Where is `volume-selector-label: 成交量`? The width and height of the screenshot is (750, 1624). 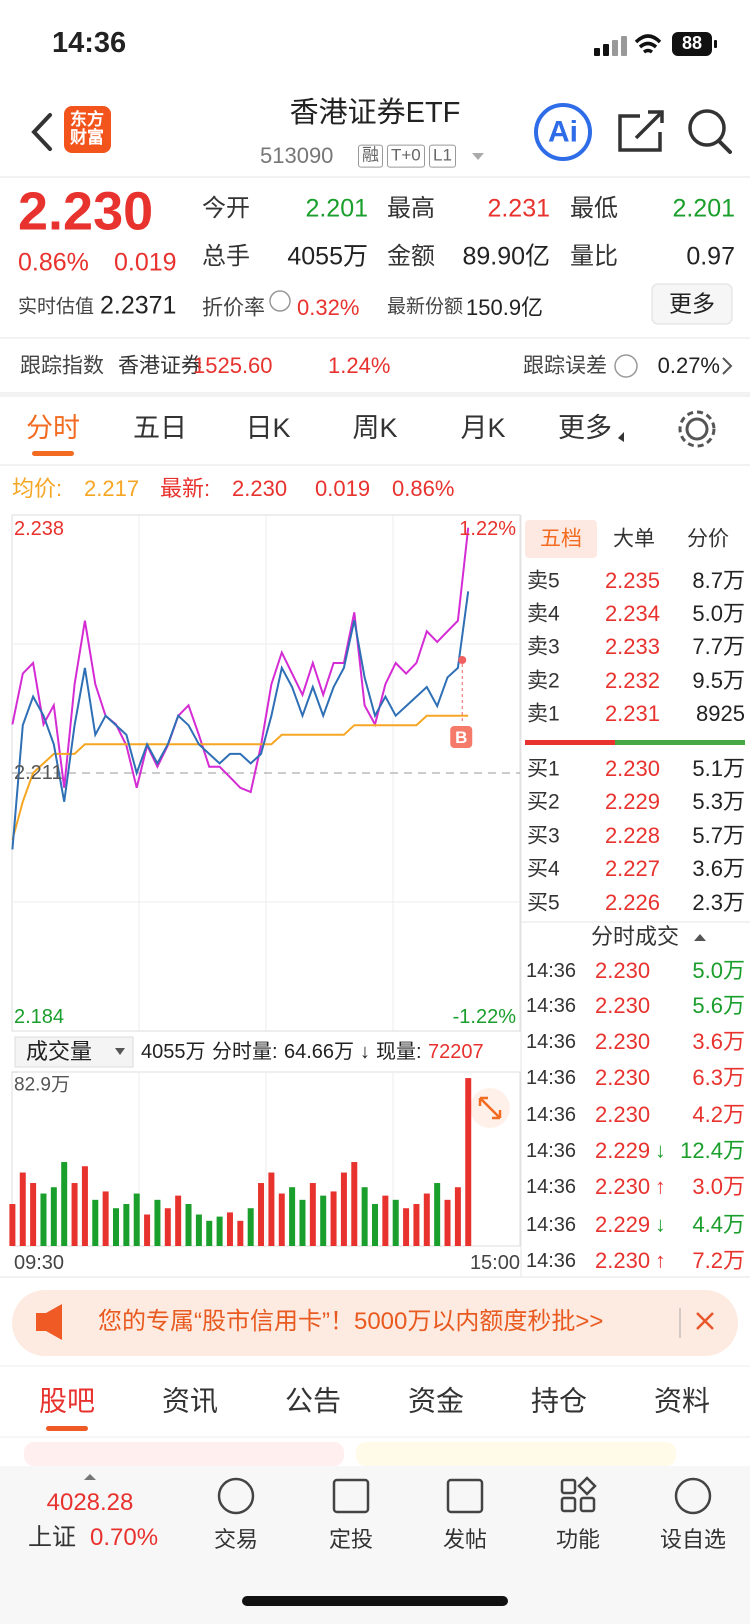
volume-selector-label: 成交量 is located at coordinates (59, 1051).